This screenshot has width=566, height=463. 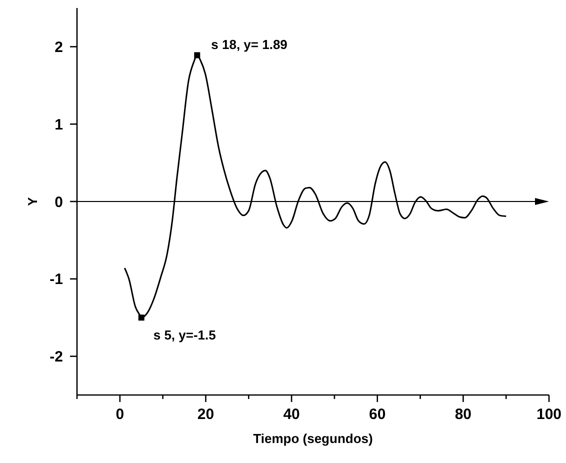 I want to click on x-axis-title: Tiempo (segundos), so click(x=313, y=438).